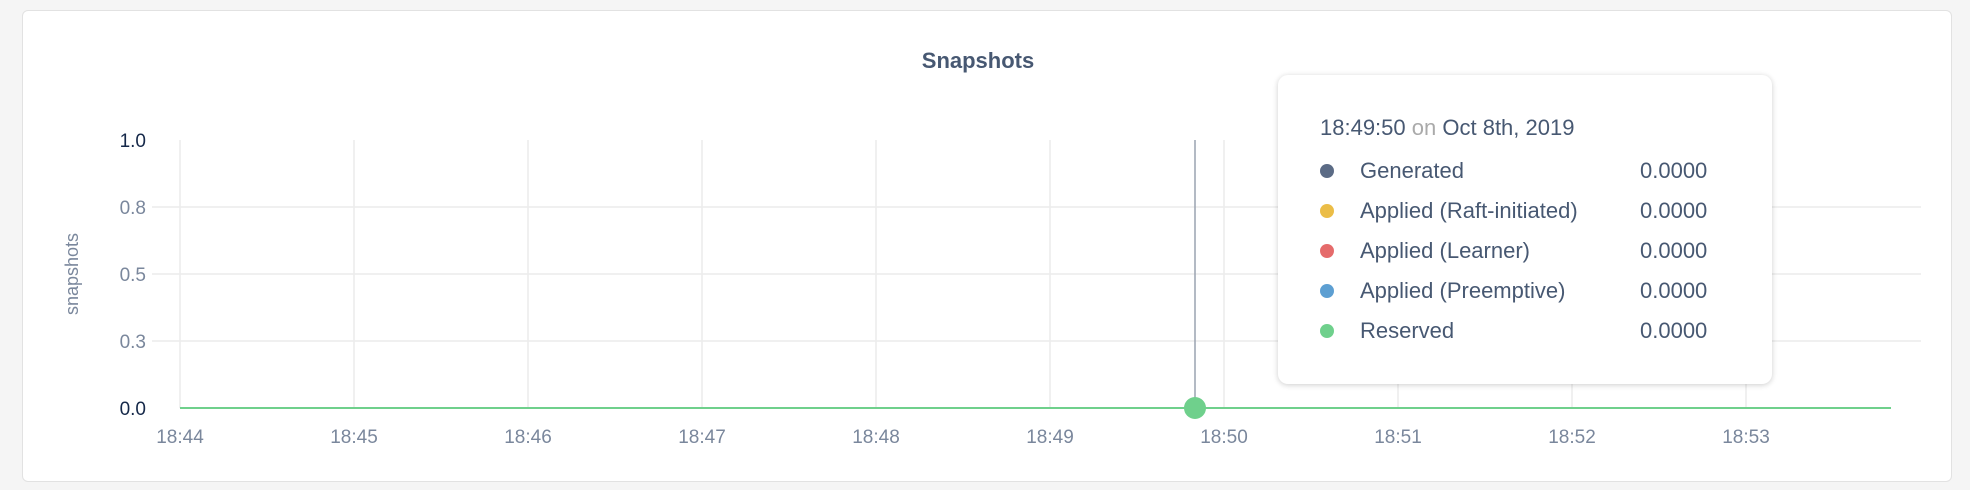 Image resolution: width=1970 pixels, height=490 pixels. I want to click on tooltip-row: Generated 0.0000, so click(1546, 171).